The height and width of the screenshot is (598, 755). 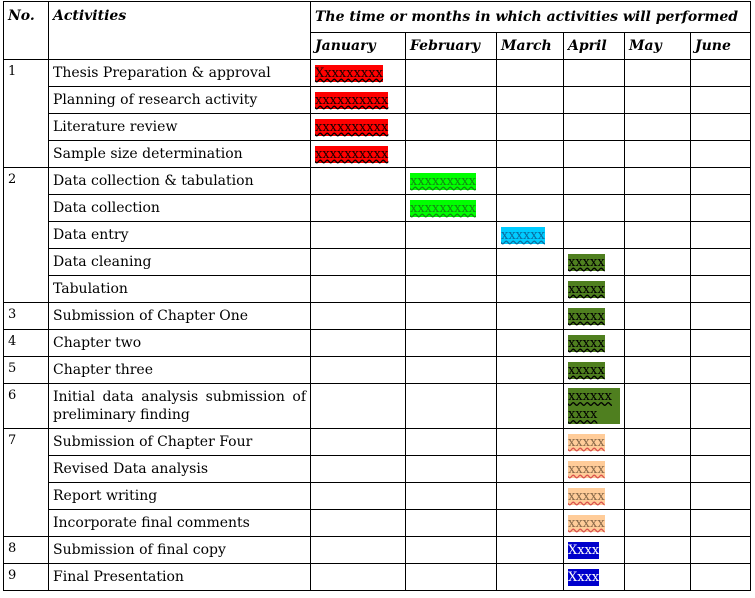 What do you see at coordinates (179, 343) in the screenshot?
I see `activity-cell: Chapter two` at bounding box center [179, 343].